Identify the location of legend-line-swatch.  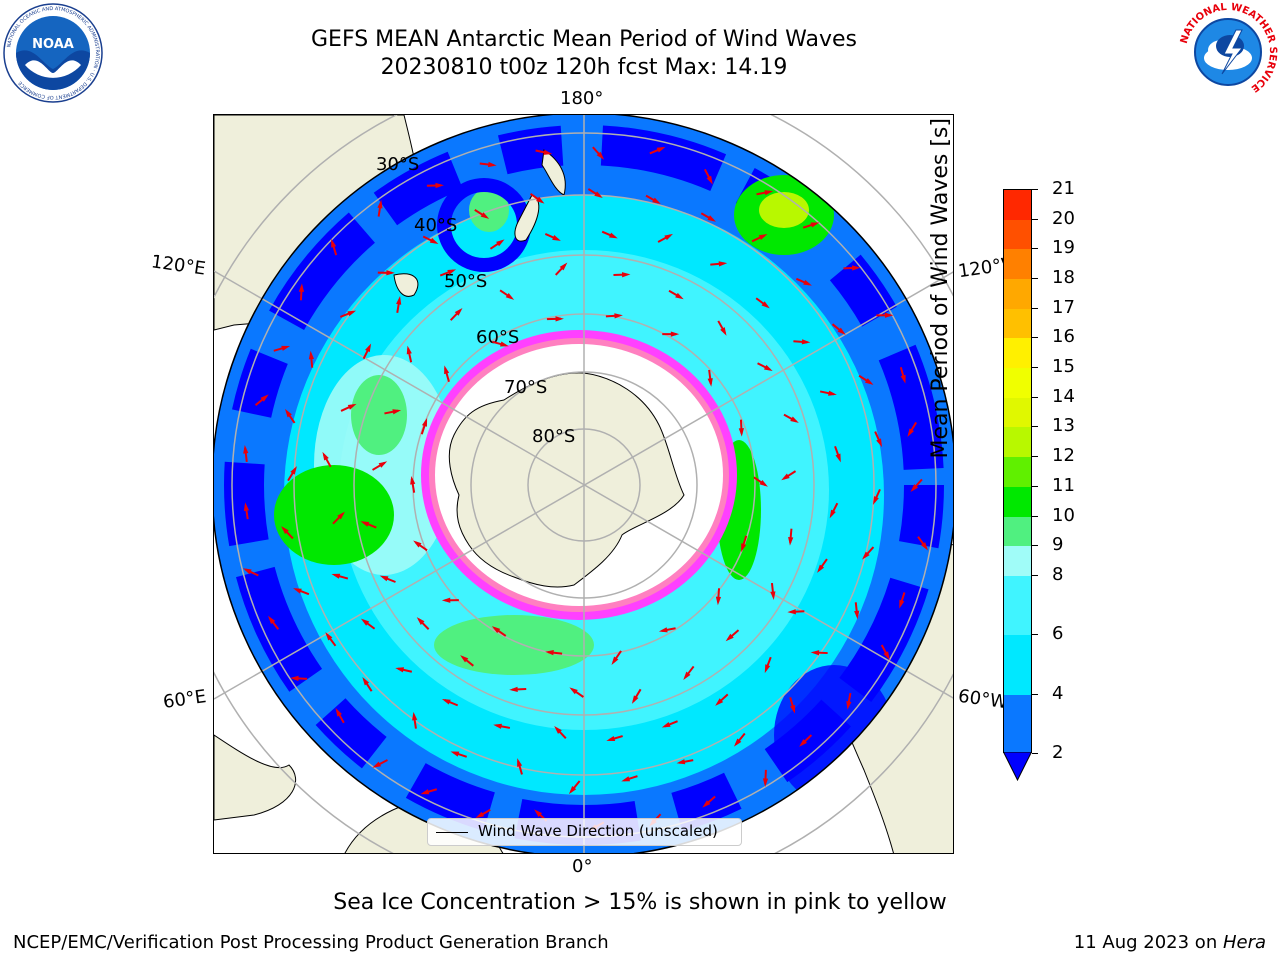
(452, 832).